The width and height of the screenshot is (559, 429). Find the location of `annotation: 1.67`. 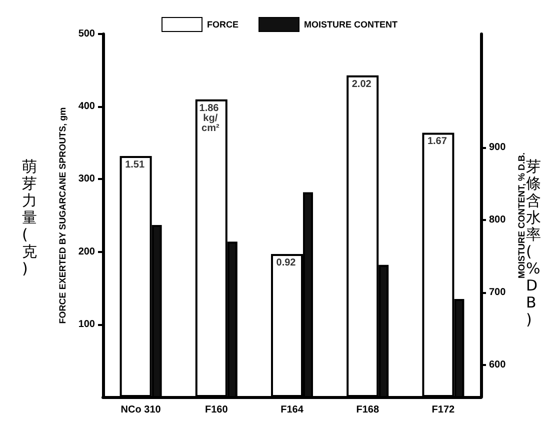

annotation: 1.67 is located at coordinates (437, 142).